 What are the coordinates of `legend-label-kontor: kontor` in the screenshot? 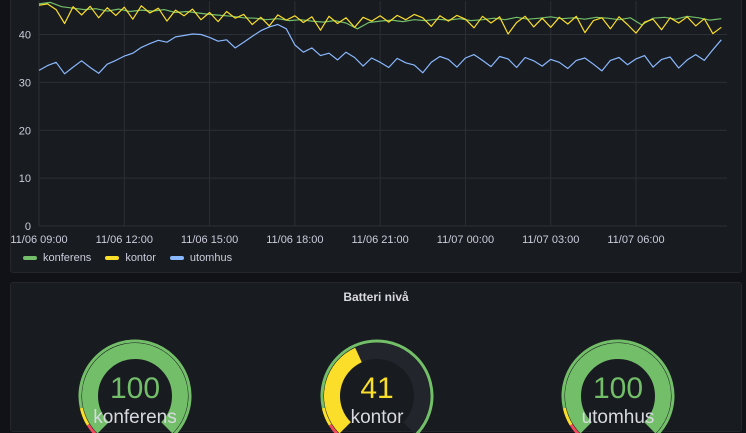 It's located at (140, 258).